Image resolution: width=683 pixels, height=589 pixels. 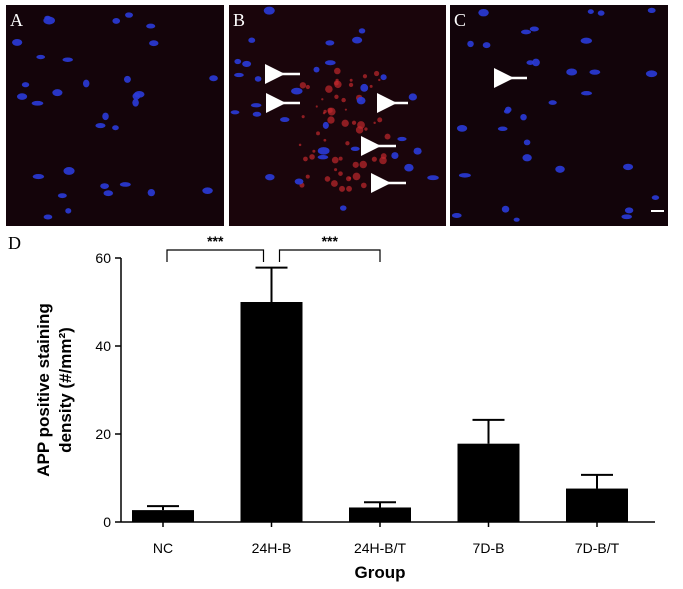 I want to click on y-axis-title: density (#/mm²), so click(x=65, y=390).